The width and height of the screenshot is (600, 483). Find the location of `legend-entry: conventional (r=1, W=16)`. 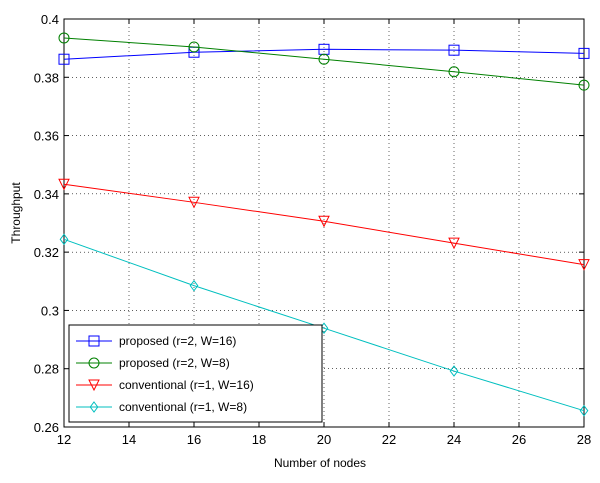

legend-entry: conventional (r=1, W=16) is located at coordinates (165, 385).